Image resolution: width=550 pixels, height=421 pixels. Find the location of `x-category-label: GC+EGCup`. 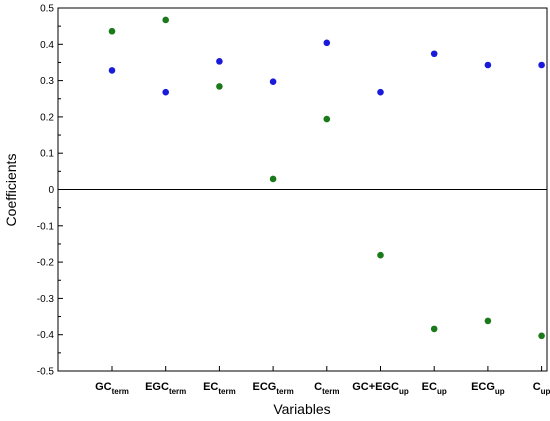

x-category-label: GC+EGCup is located at coordinates (380, 388).